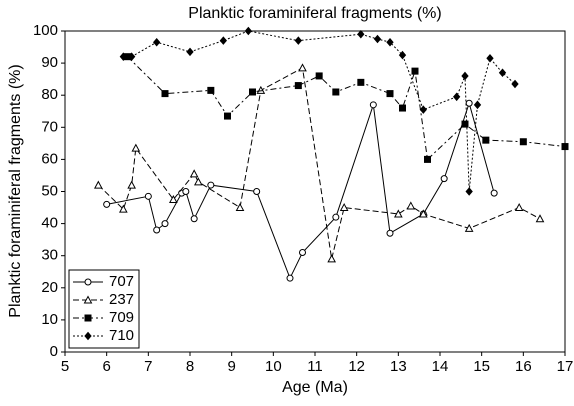  I want to click on legend-label: 237, so click(121, 299).